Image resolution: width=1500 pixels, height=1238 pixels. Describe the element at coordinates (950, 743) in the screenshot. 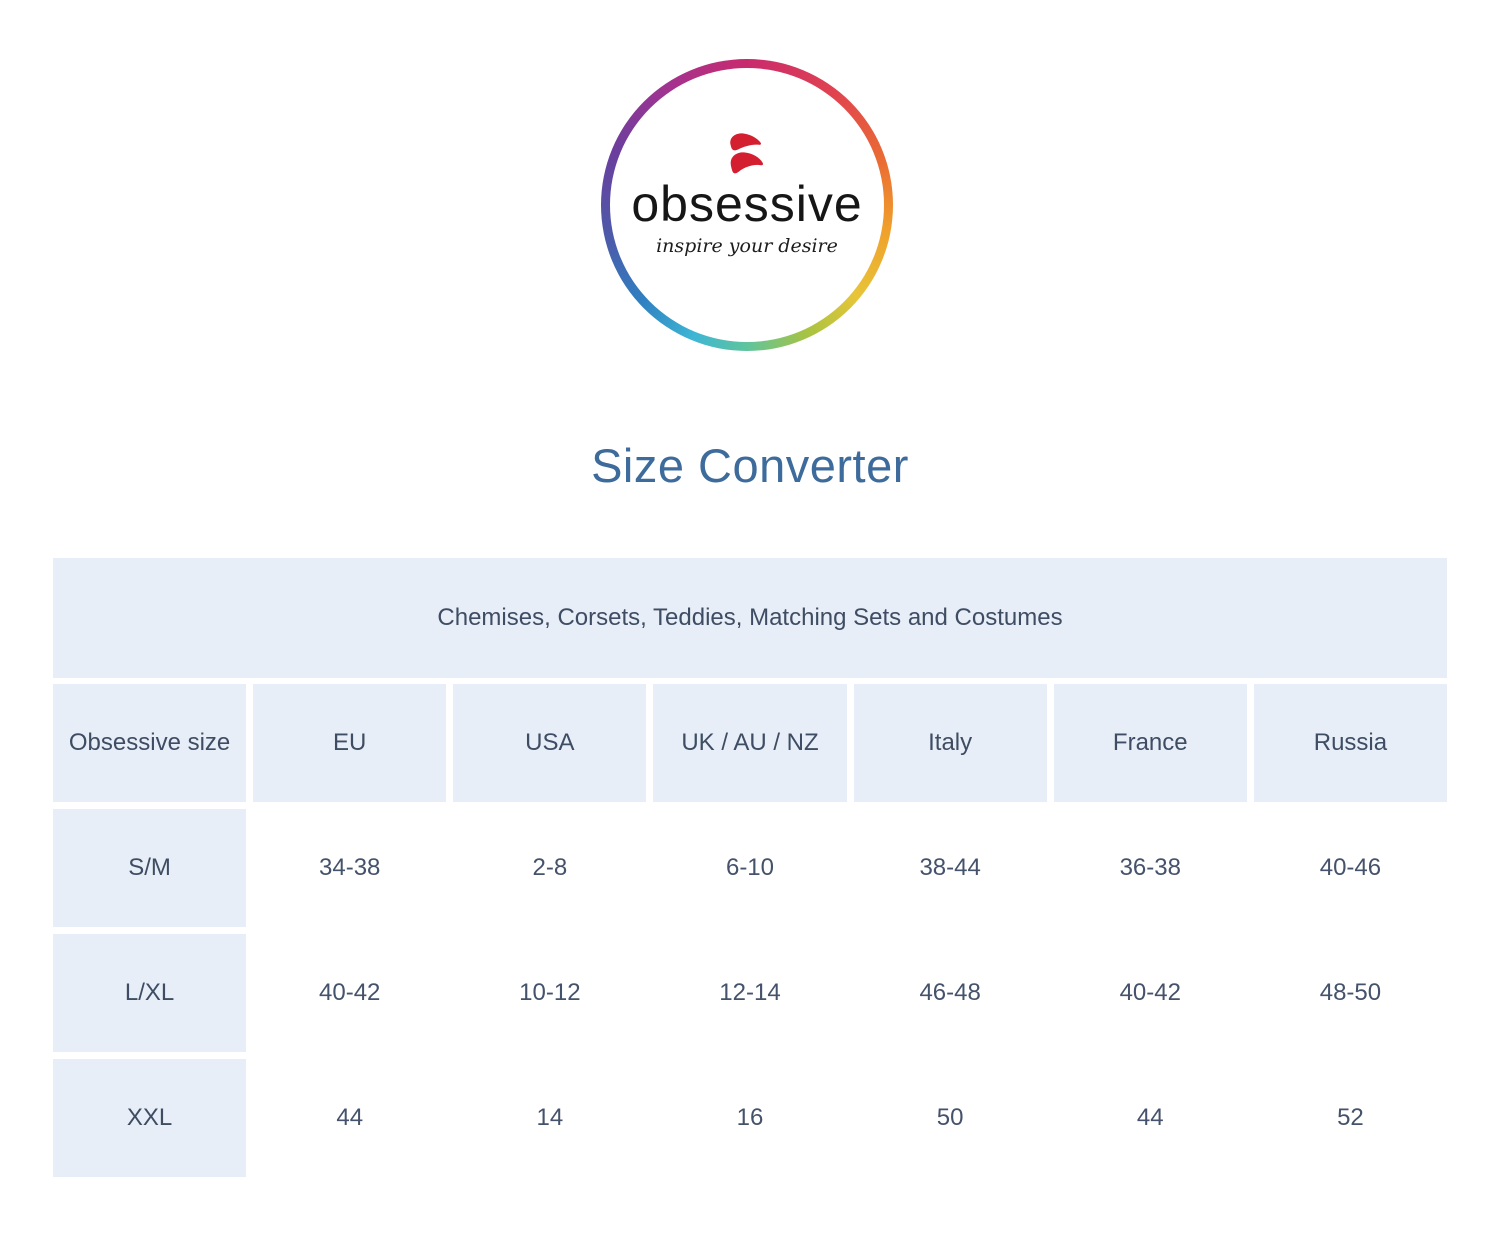

I see `column-header-italy: Italy` at that location.